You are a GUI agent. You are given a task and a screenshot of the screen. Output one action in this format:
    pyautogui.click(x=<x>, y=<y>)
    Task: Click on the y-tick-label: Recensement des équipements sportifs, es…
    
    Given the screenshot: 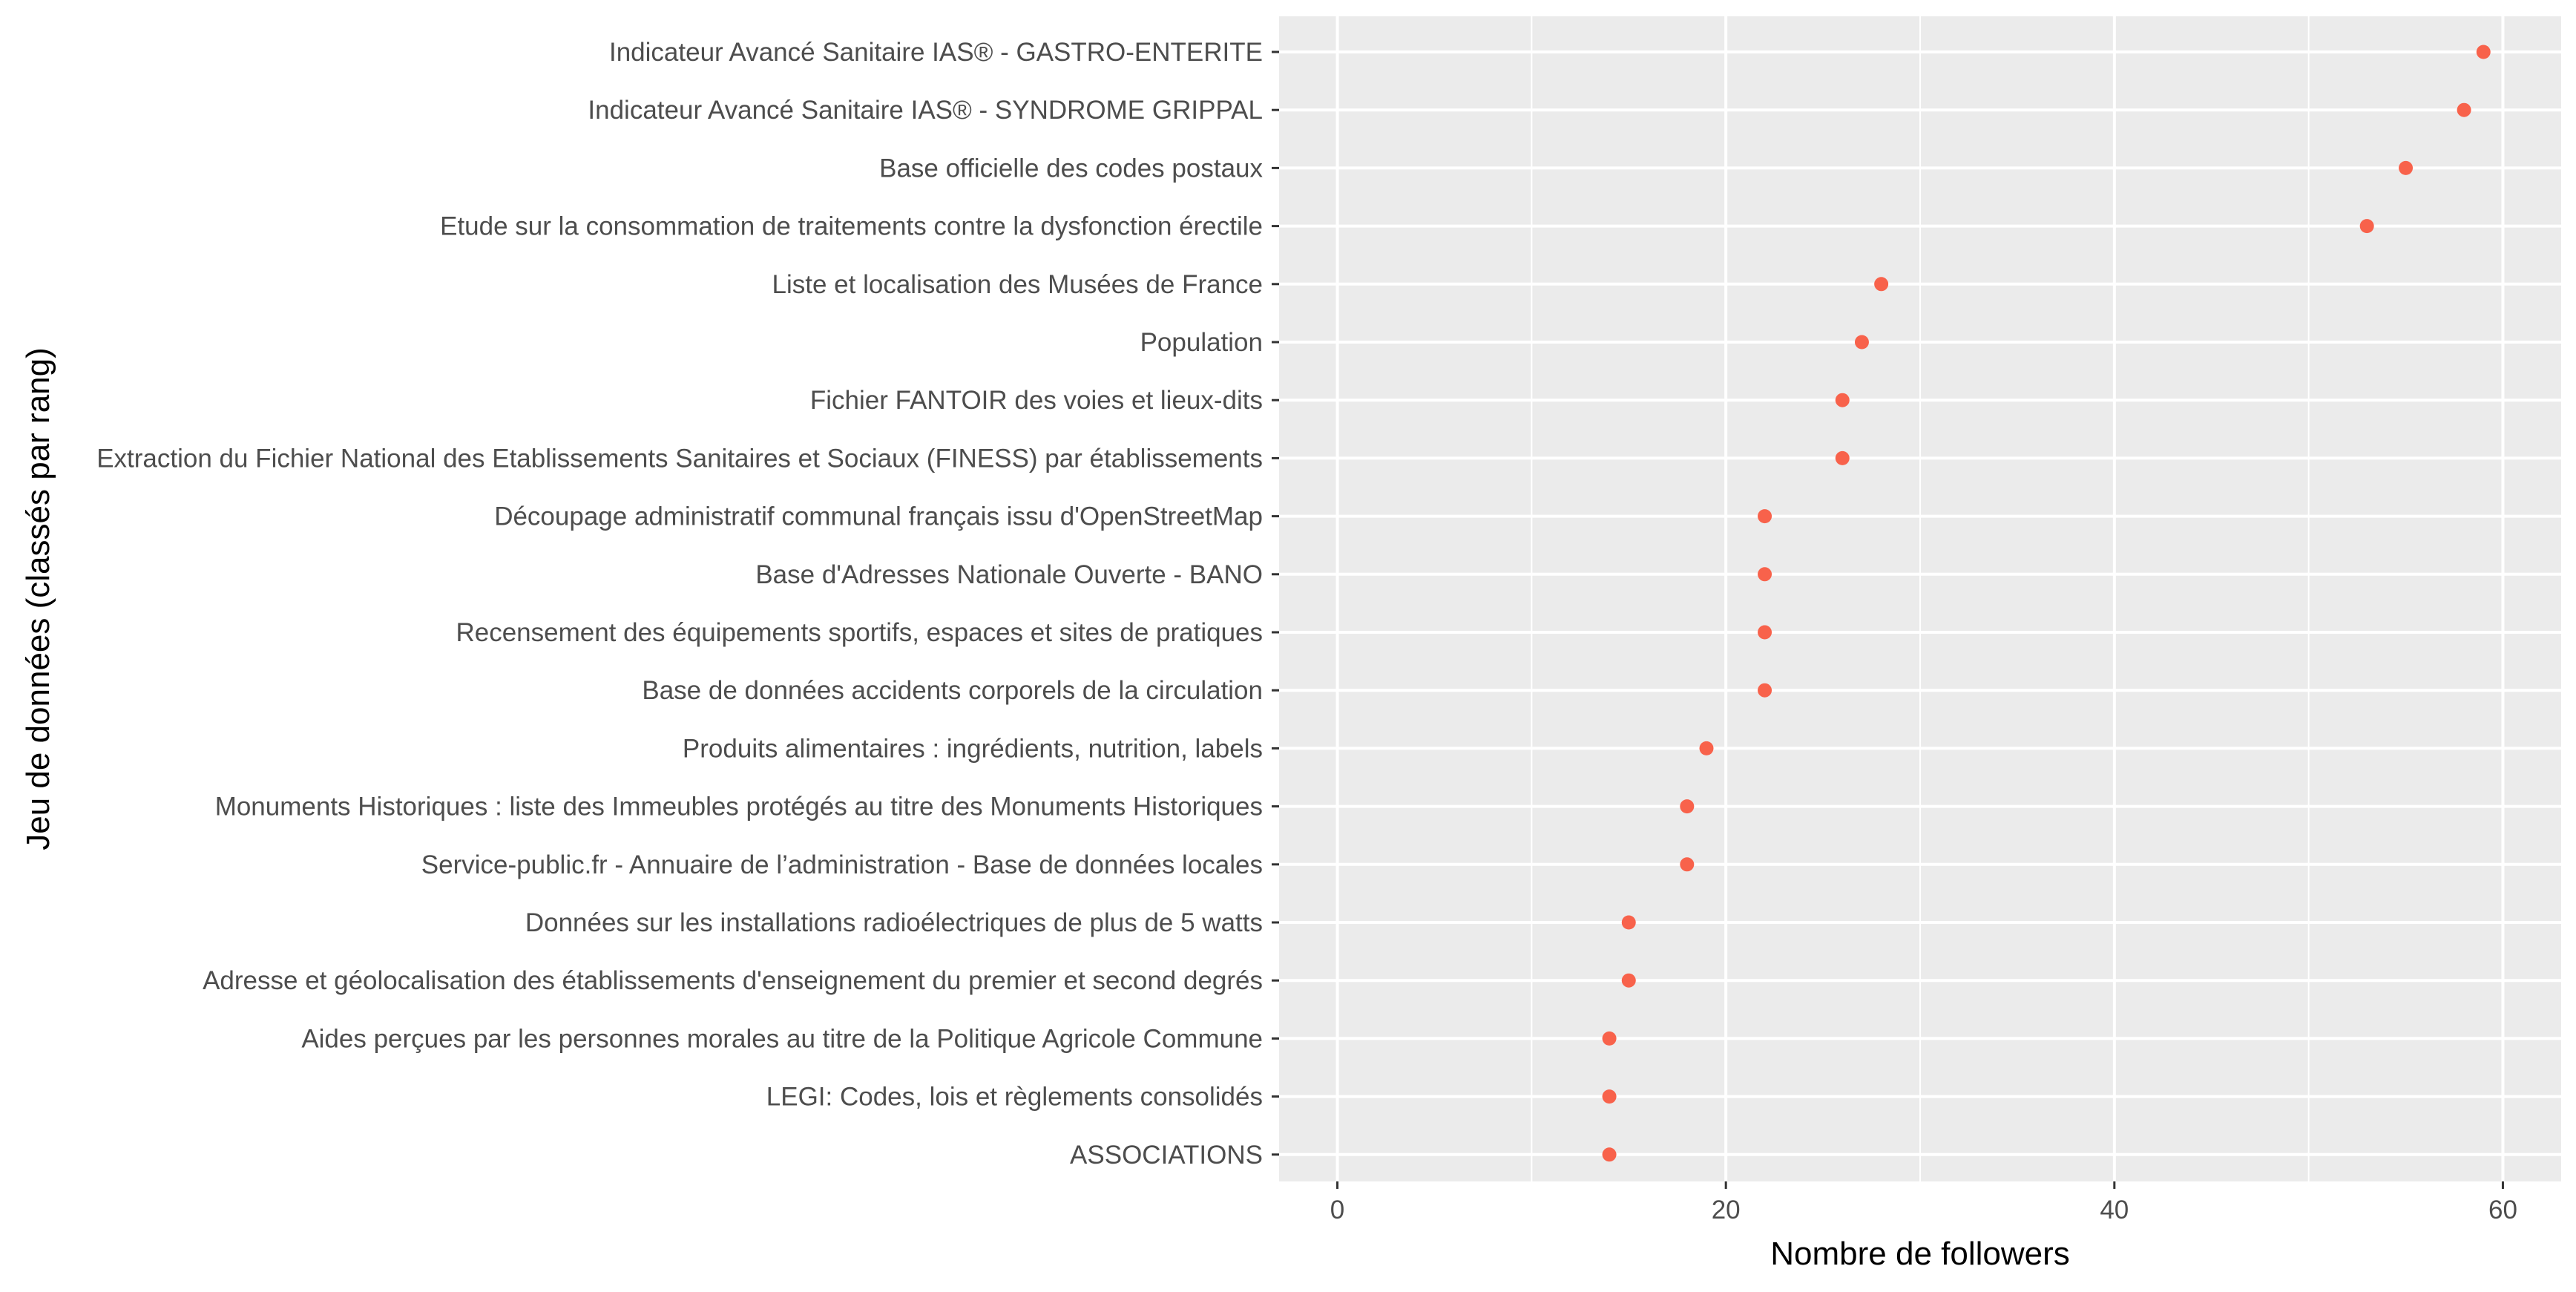 What is the action you would take?
    pyautogui.click(x=859, y=632)
    